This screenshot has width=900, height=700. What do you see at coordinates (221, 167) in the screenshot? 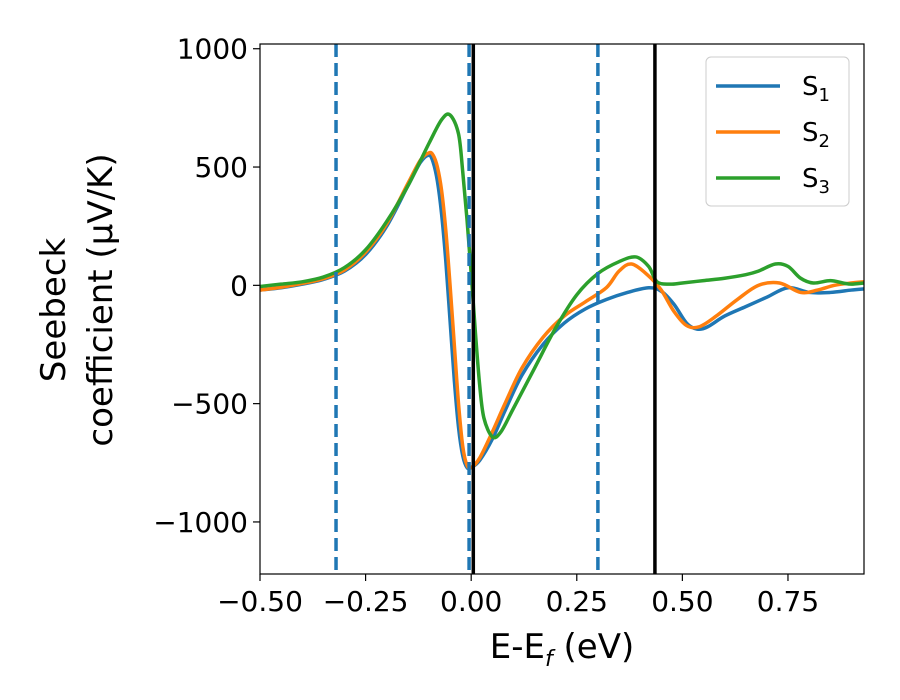
I see `y-tick-label: 500` at bounding box center [221, 167].